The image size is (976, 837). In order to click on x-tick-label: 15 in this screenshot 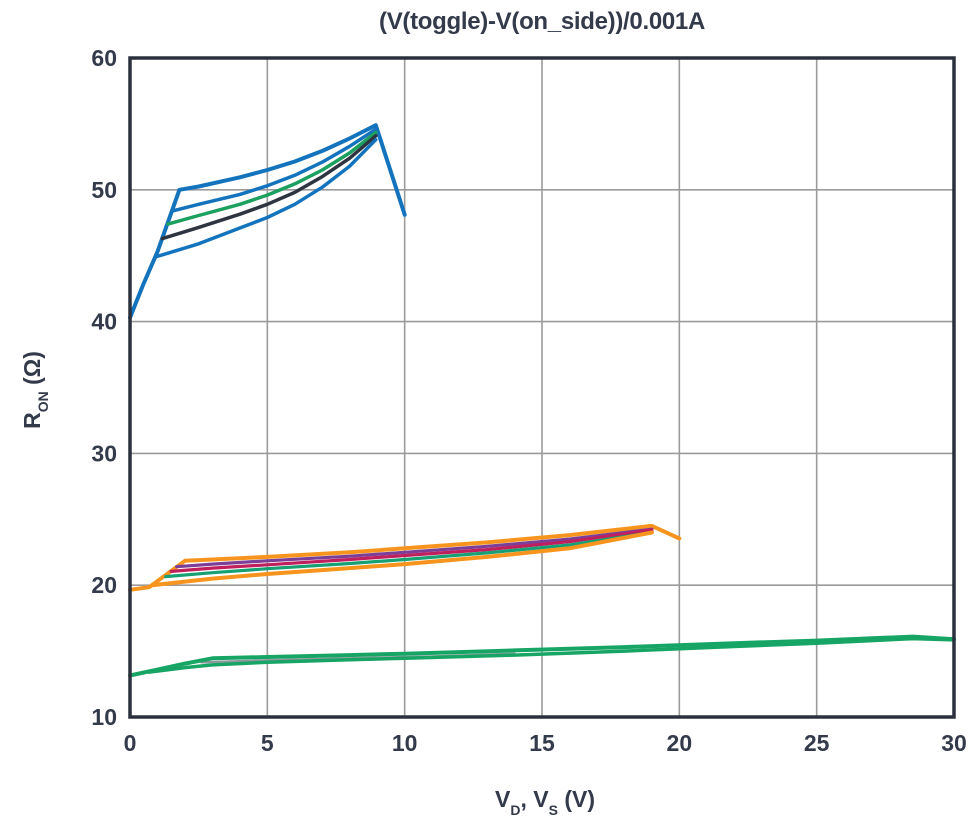, I will do `click(542, 743)`.